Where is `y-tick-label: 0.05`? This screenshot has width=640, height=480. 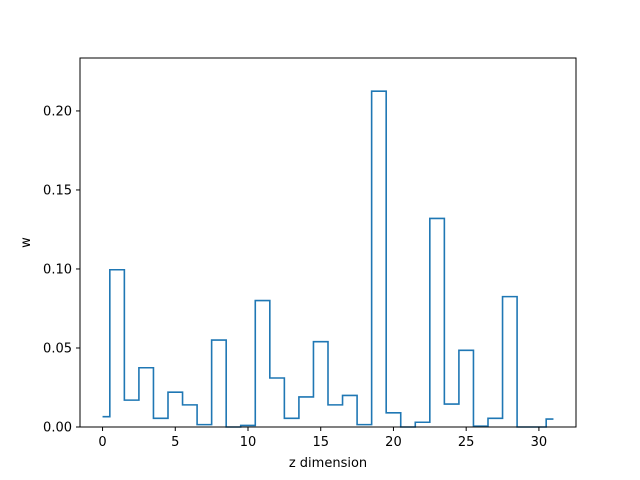
y-tick-label: 0.05 is located at coordinates (57, 348).